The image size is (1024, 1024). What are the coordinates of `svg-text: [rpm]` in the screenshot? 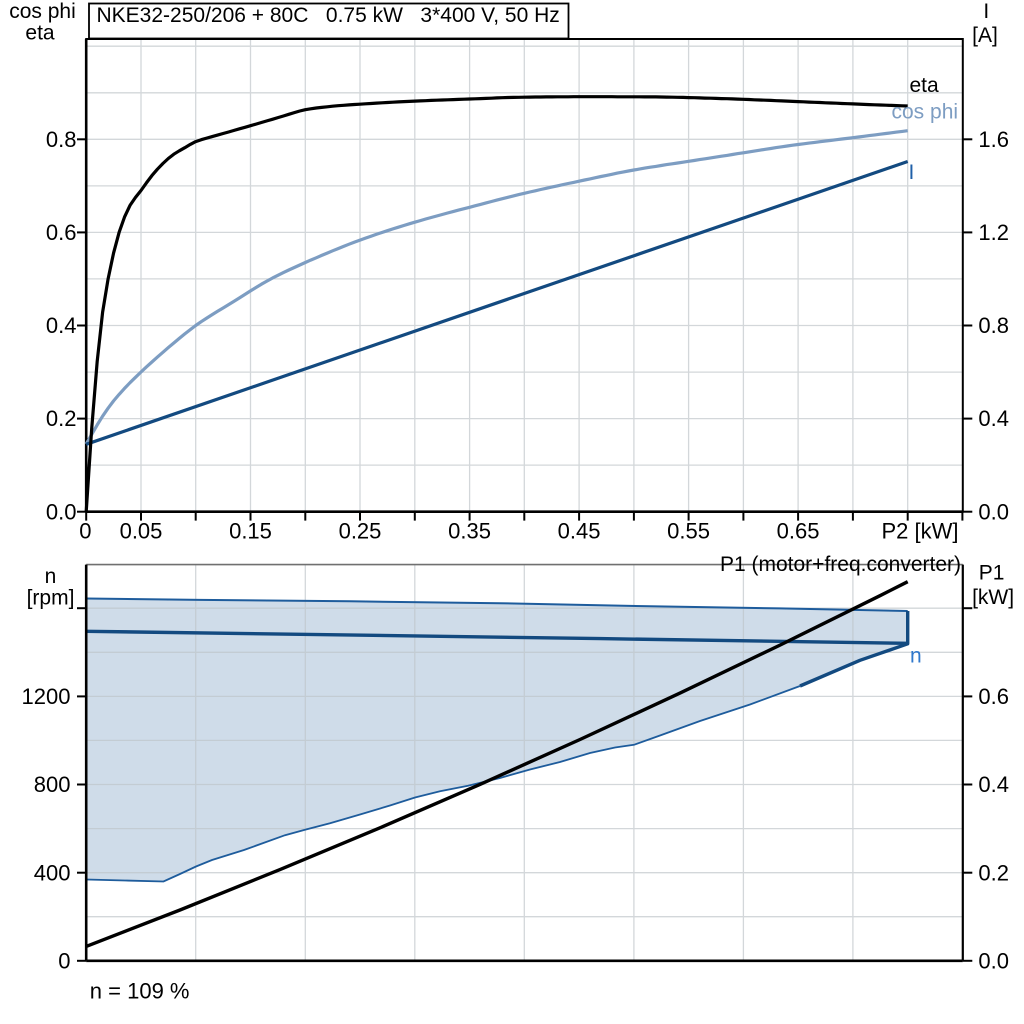 It's located at (51, 597).